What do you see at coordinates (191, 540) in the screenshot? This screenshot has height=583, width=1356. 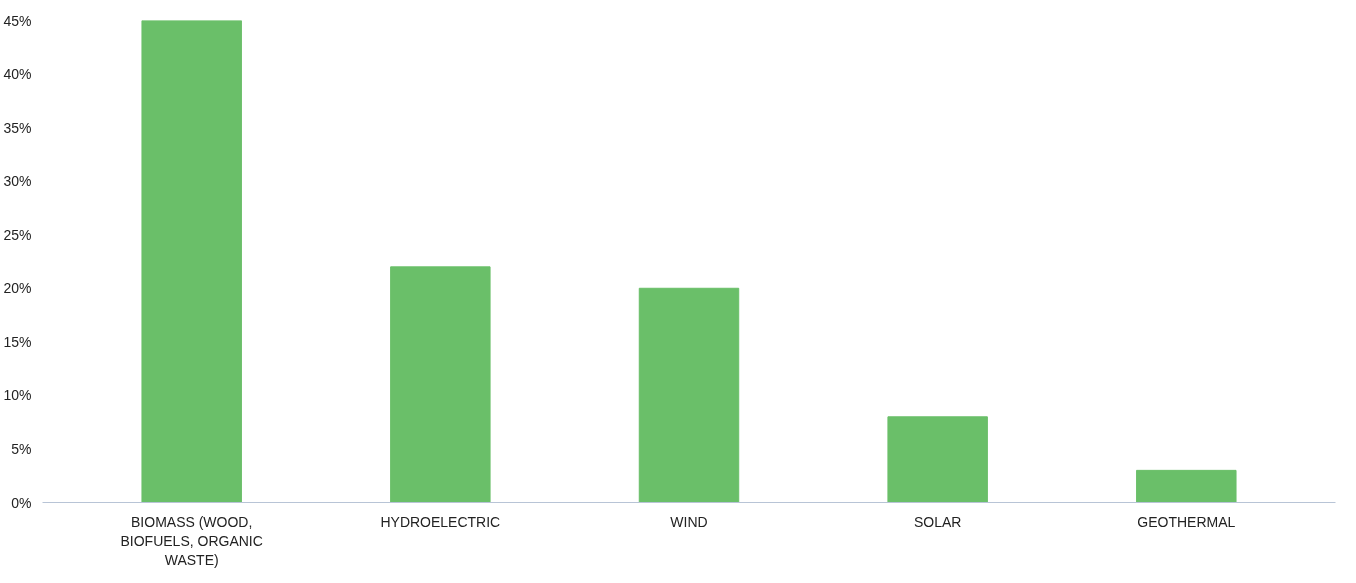 I see `x-tick-label: BIOMASS (WOOD, BIOFUELS, ORGANIC WASTE)` at bounding box center [191, 540].